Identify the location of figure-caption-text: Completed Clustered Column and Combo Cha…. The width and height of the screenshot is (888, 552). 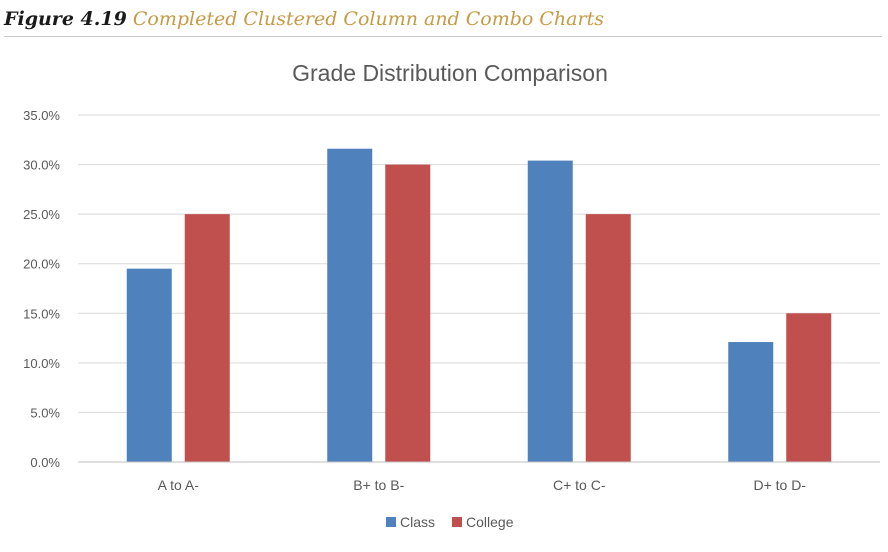
(368, 19).